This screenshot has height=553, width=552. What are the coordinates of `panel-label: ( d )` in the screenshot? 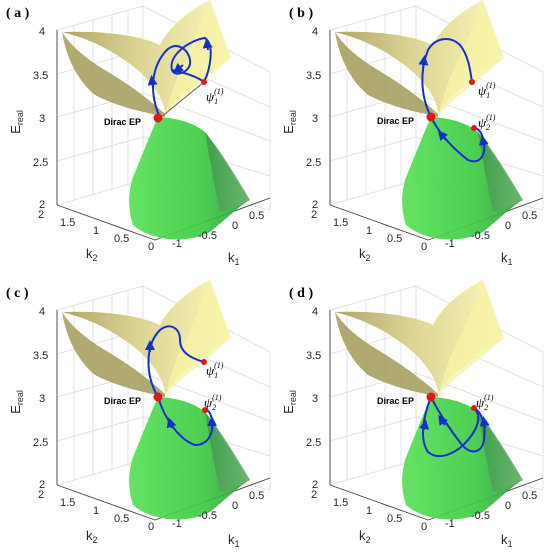 It's located at (301, 293).